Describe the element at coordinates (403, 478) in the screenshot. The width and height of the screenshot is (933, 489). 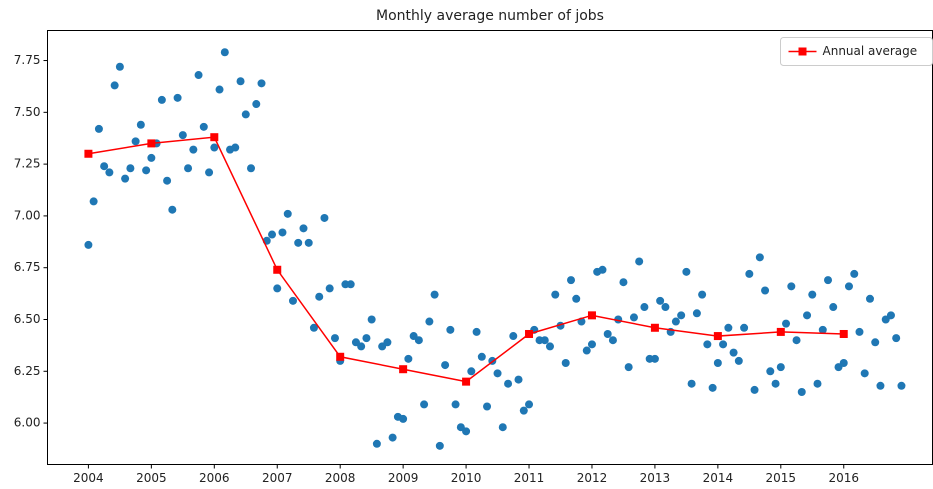
I see `x-tick-label: 2009` at that location.